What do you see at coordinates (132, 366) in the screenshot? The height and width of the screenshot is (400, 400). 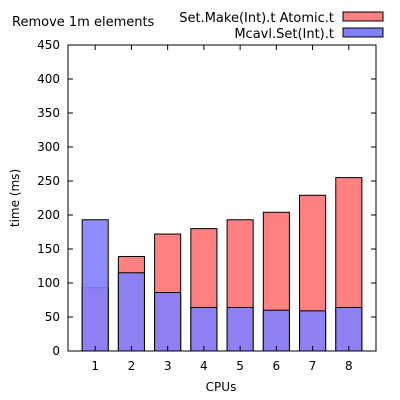 I see `x-tick-label: 2` at bounding box center [132, 366].